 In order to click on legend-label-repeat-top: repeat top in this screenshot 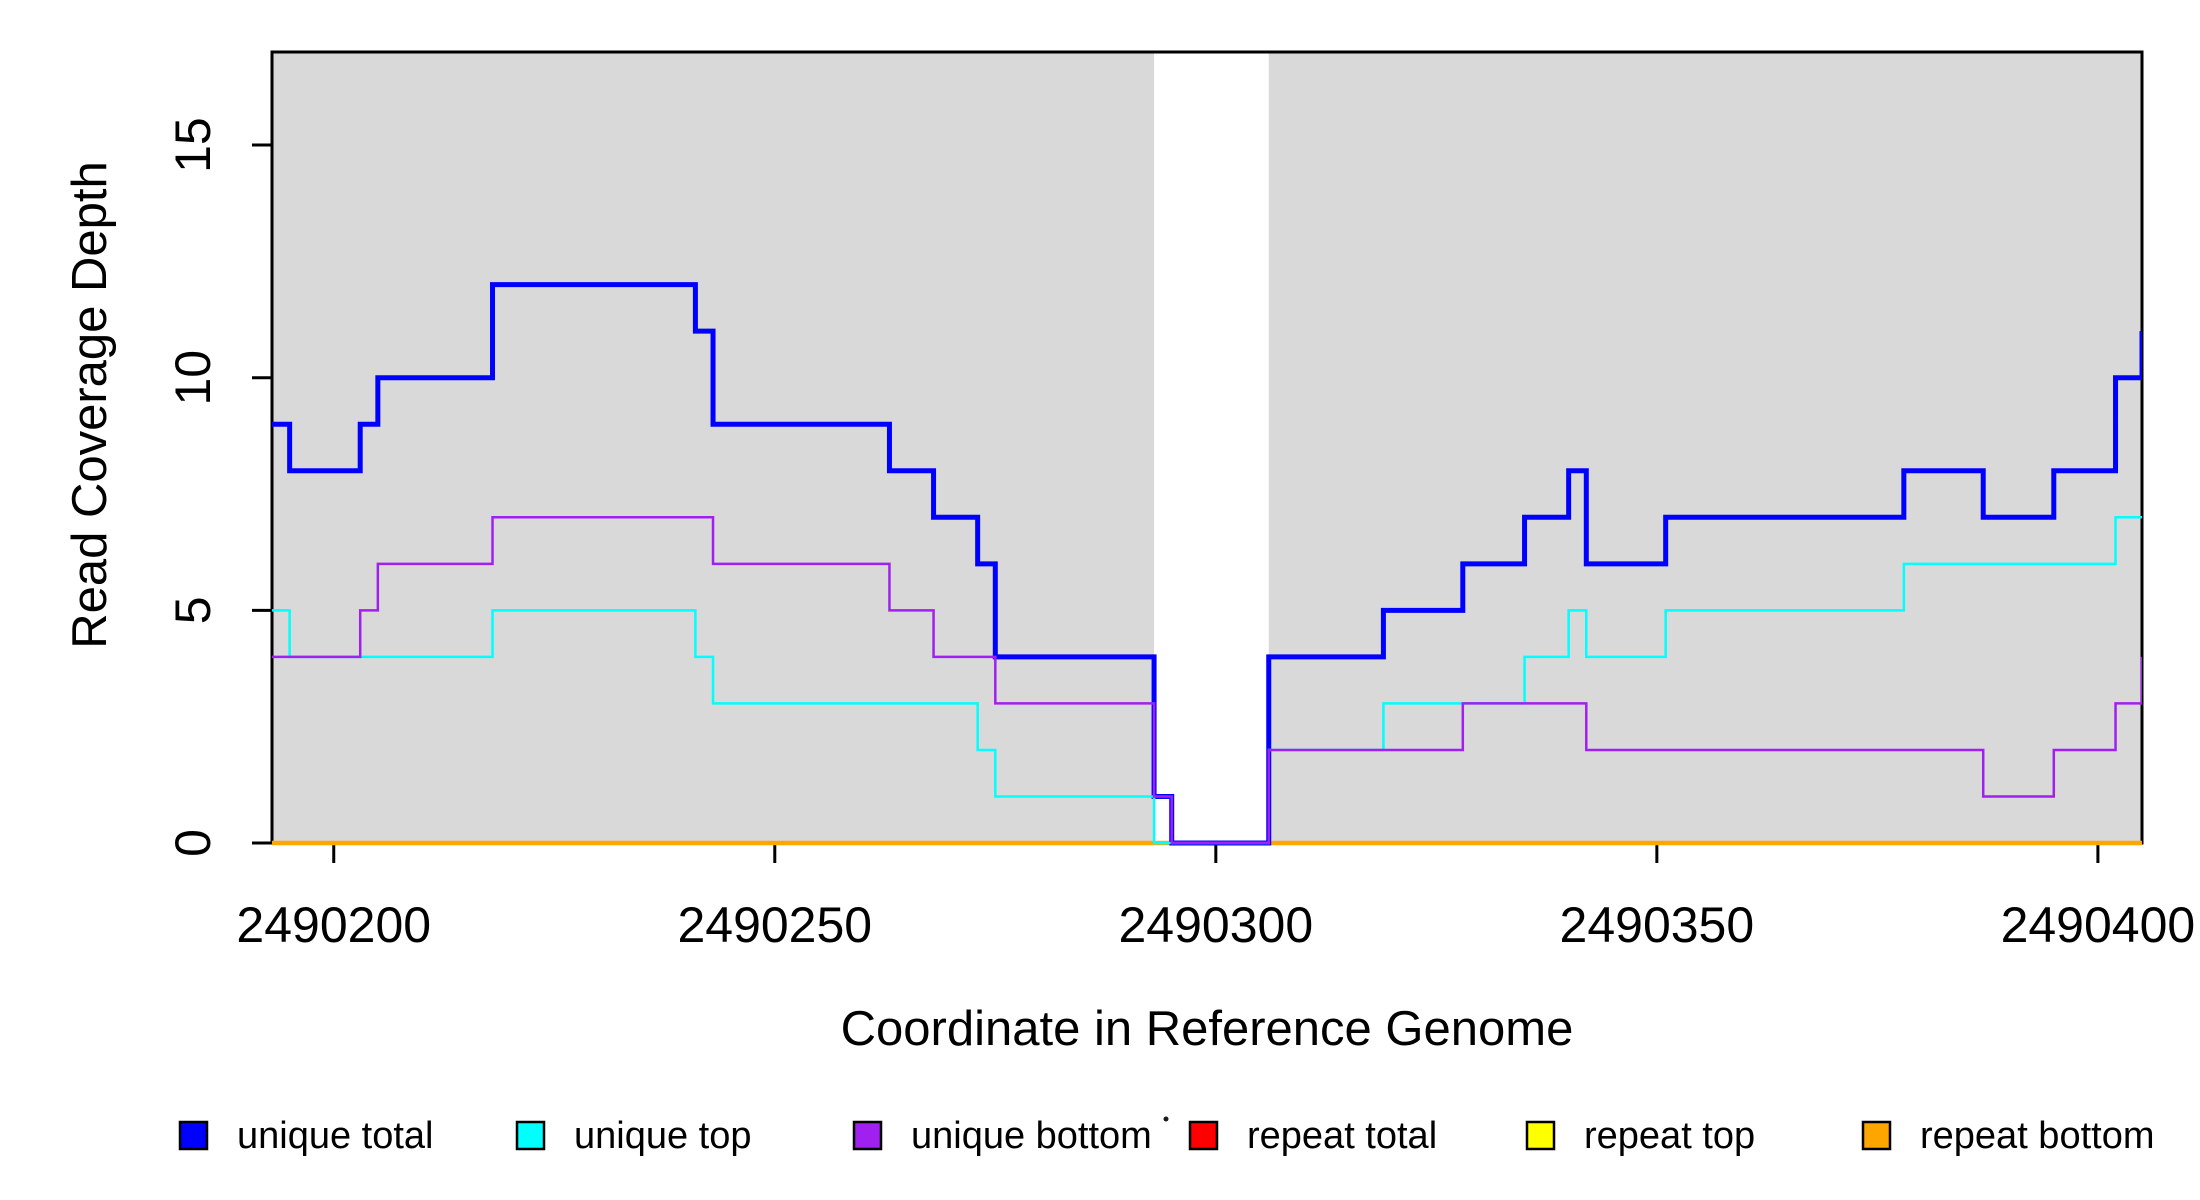, I will do `click(1669, 1136)`.